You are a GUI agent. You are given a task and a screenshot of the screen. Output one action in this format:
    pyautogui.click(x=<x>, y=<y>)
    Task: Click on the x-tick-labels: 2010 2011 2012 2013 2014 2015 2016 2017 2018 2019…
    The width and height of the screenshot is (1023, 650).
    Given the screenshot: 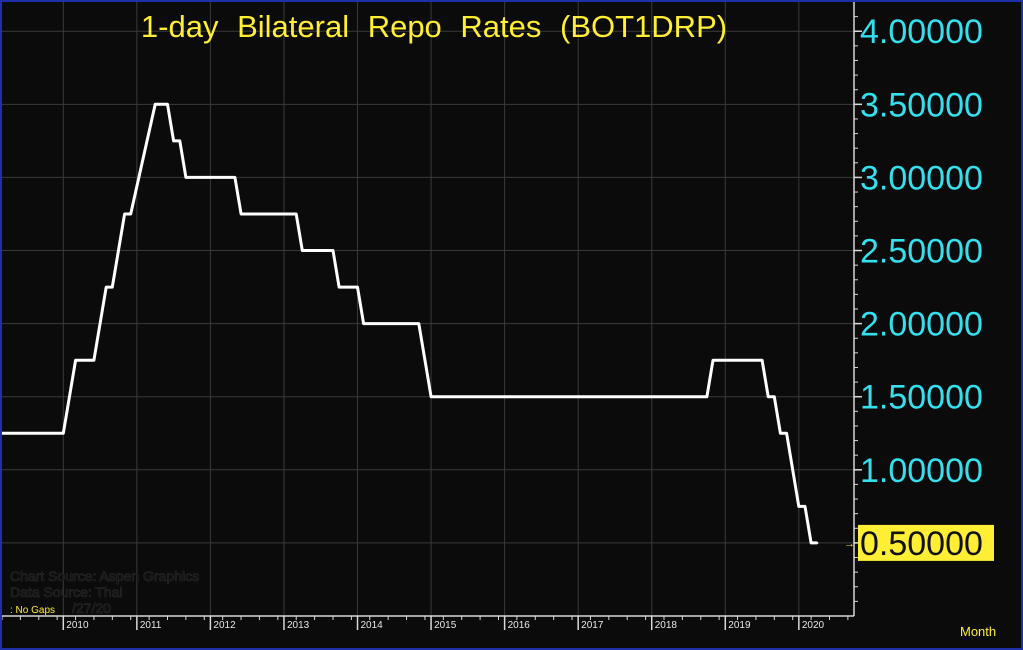 What is the action you would take?
    pyautogui.click(x=445, y=625)
    